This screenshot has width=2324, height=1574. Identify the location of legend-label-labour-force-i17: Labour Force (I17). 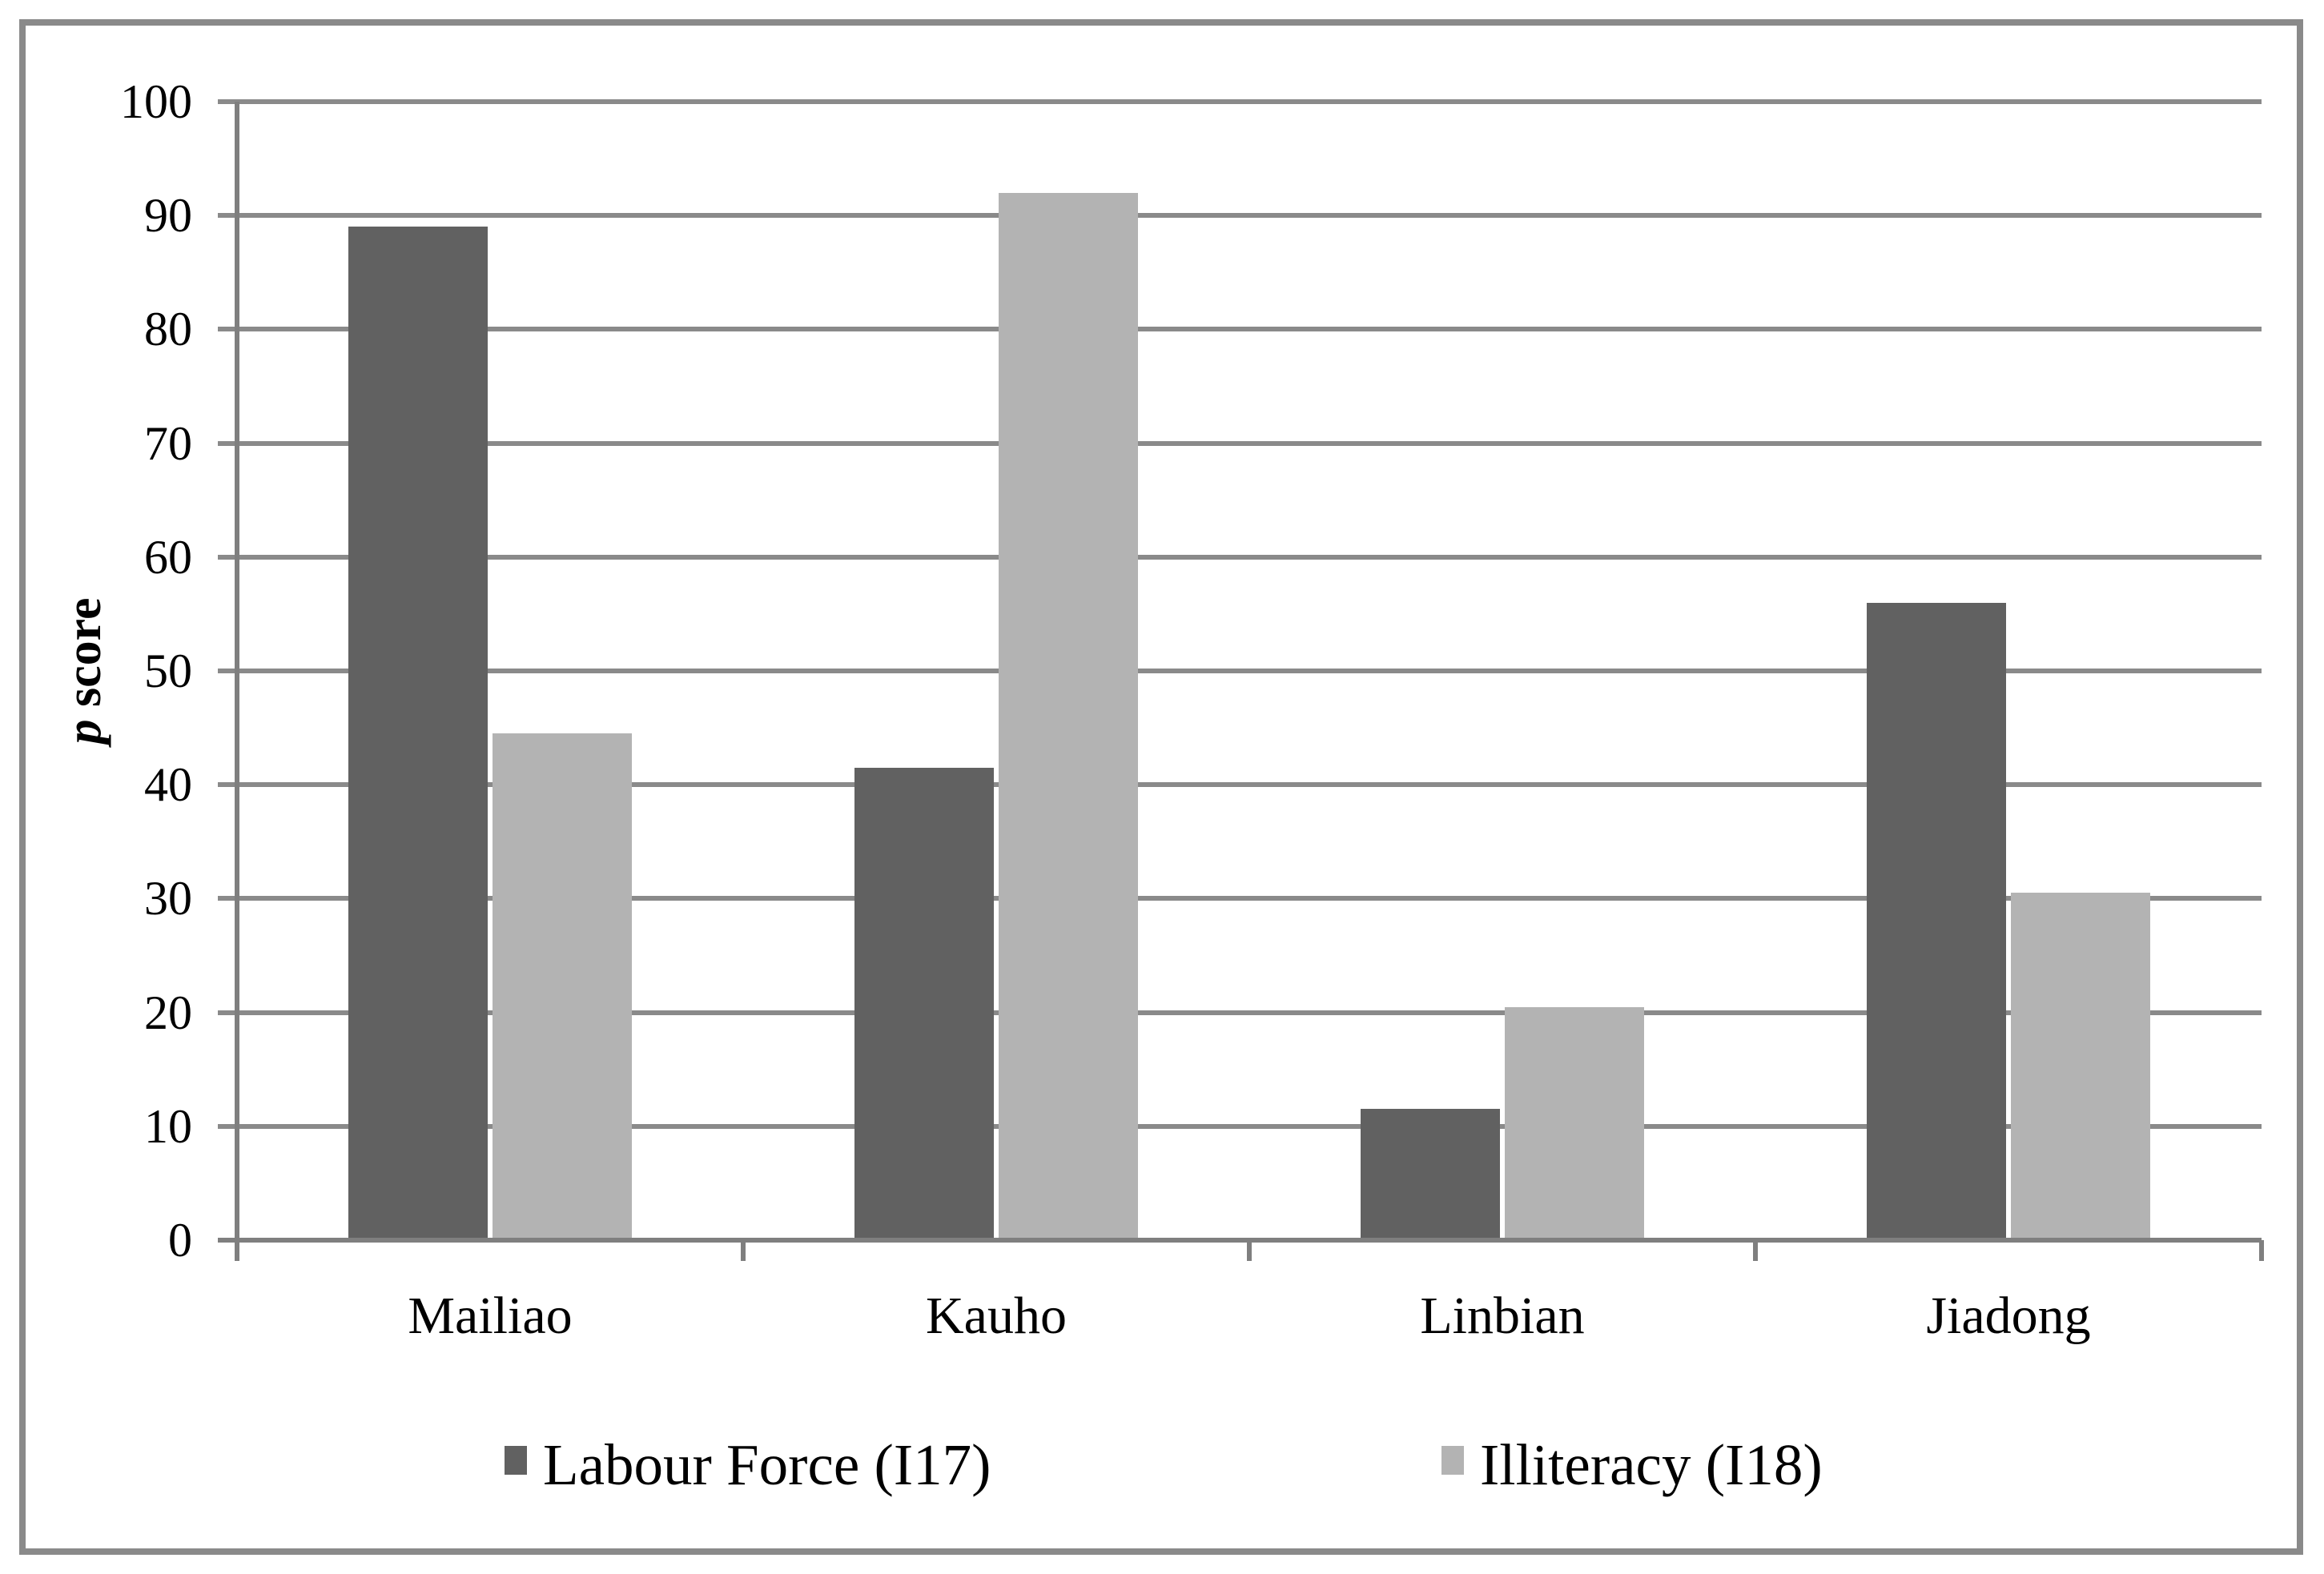
(767, 1465).